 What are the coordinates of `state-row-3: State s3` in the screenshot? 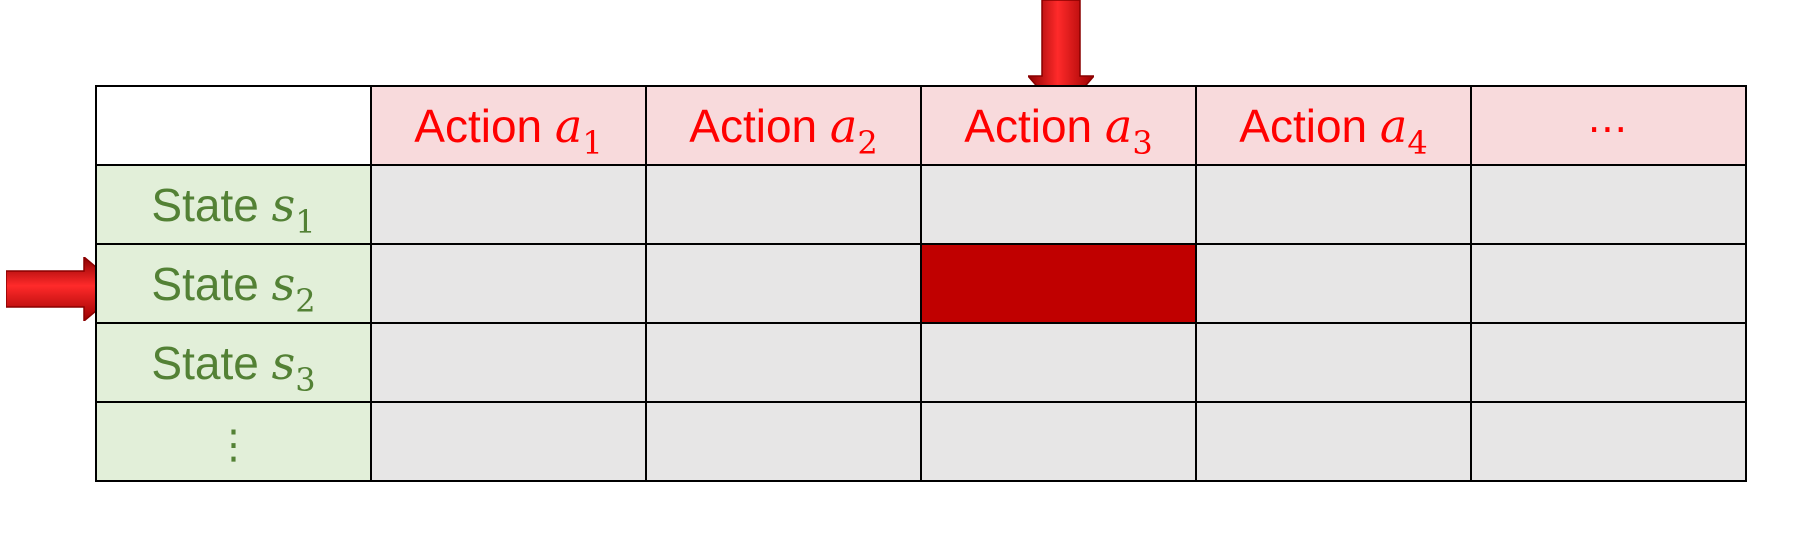 It's located at (921, 362).